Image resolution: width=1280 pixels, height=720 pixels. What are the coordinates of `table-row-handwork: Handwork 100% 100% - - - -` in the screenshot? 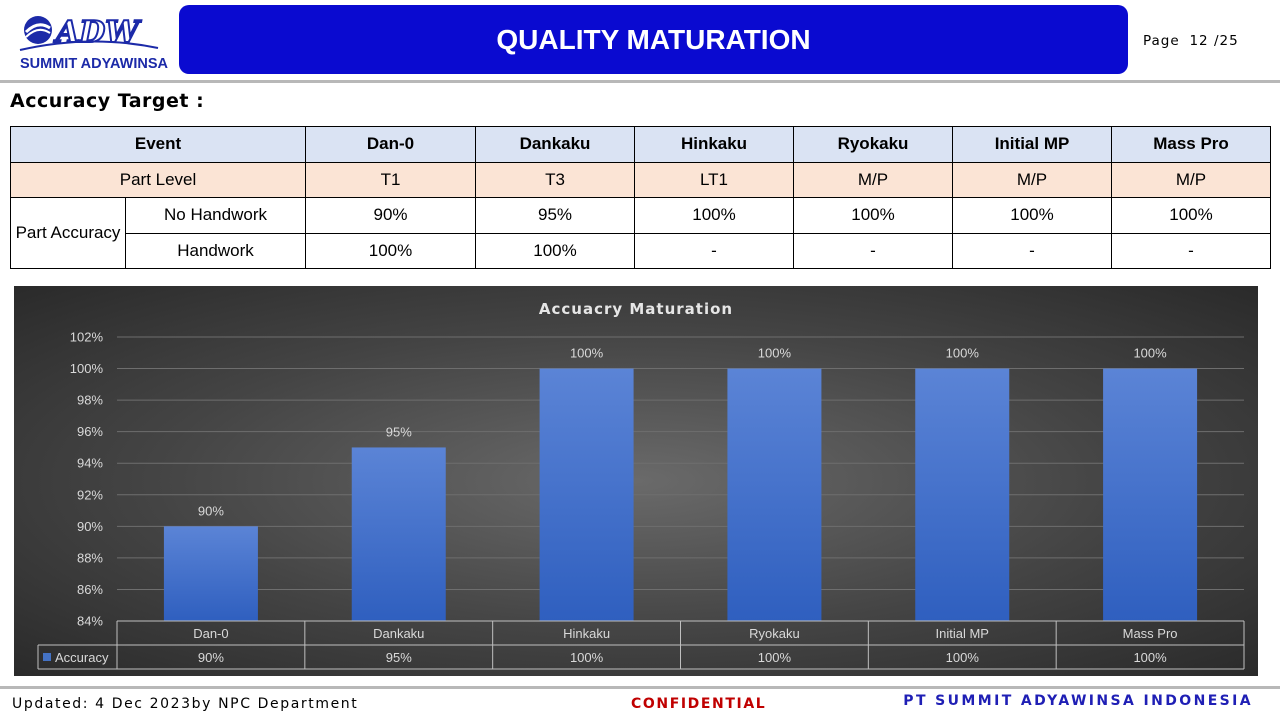 It's located at (641, 250).